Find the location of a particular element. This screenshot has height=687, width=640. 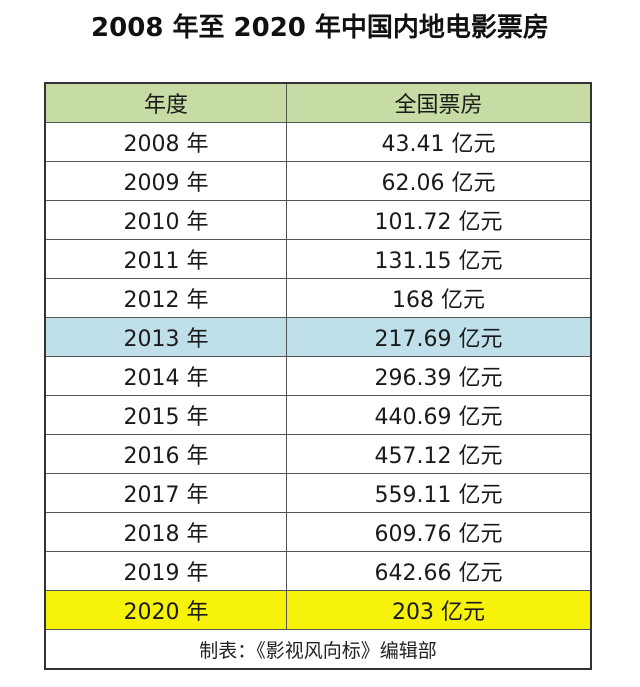

year-cell: 2015 年 is located at coordinates (166, 415).